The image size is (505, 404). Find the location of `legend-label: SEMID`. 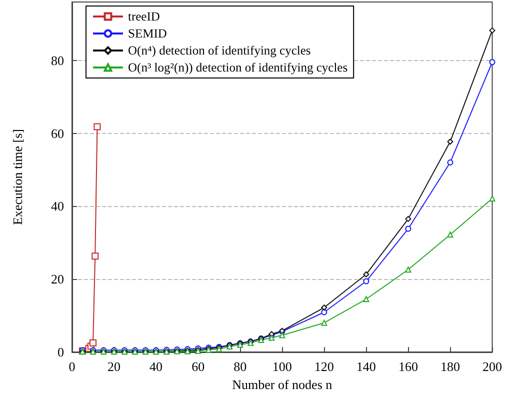

legend-label: SEMID is located at coordinates (147, 33).